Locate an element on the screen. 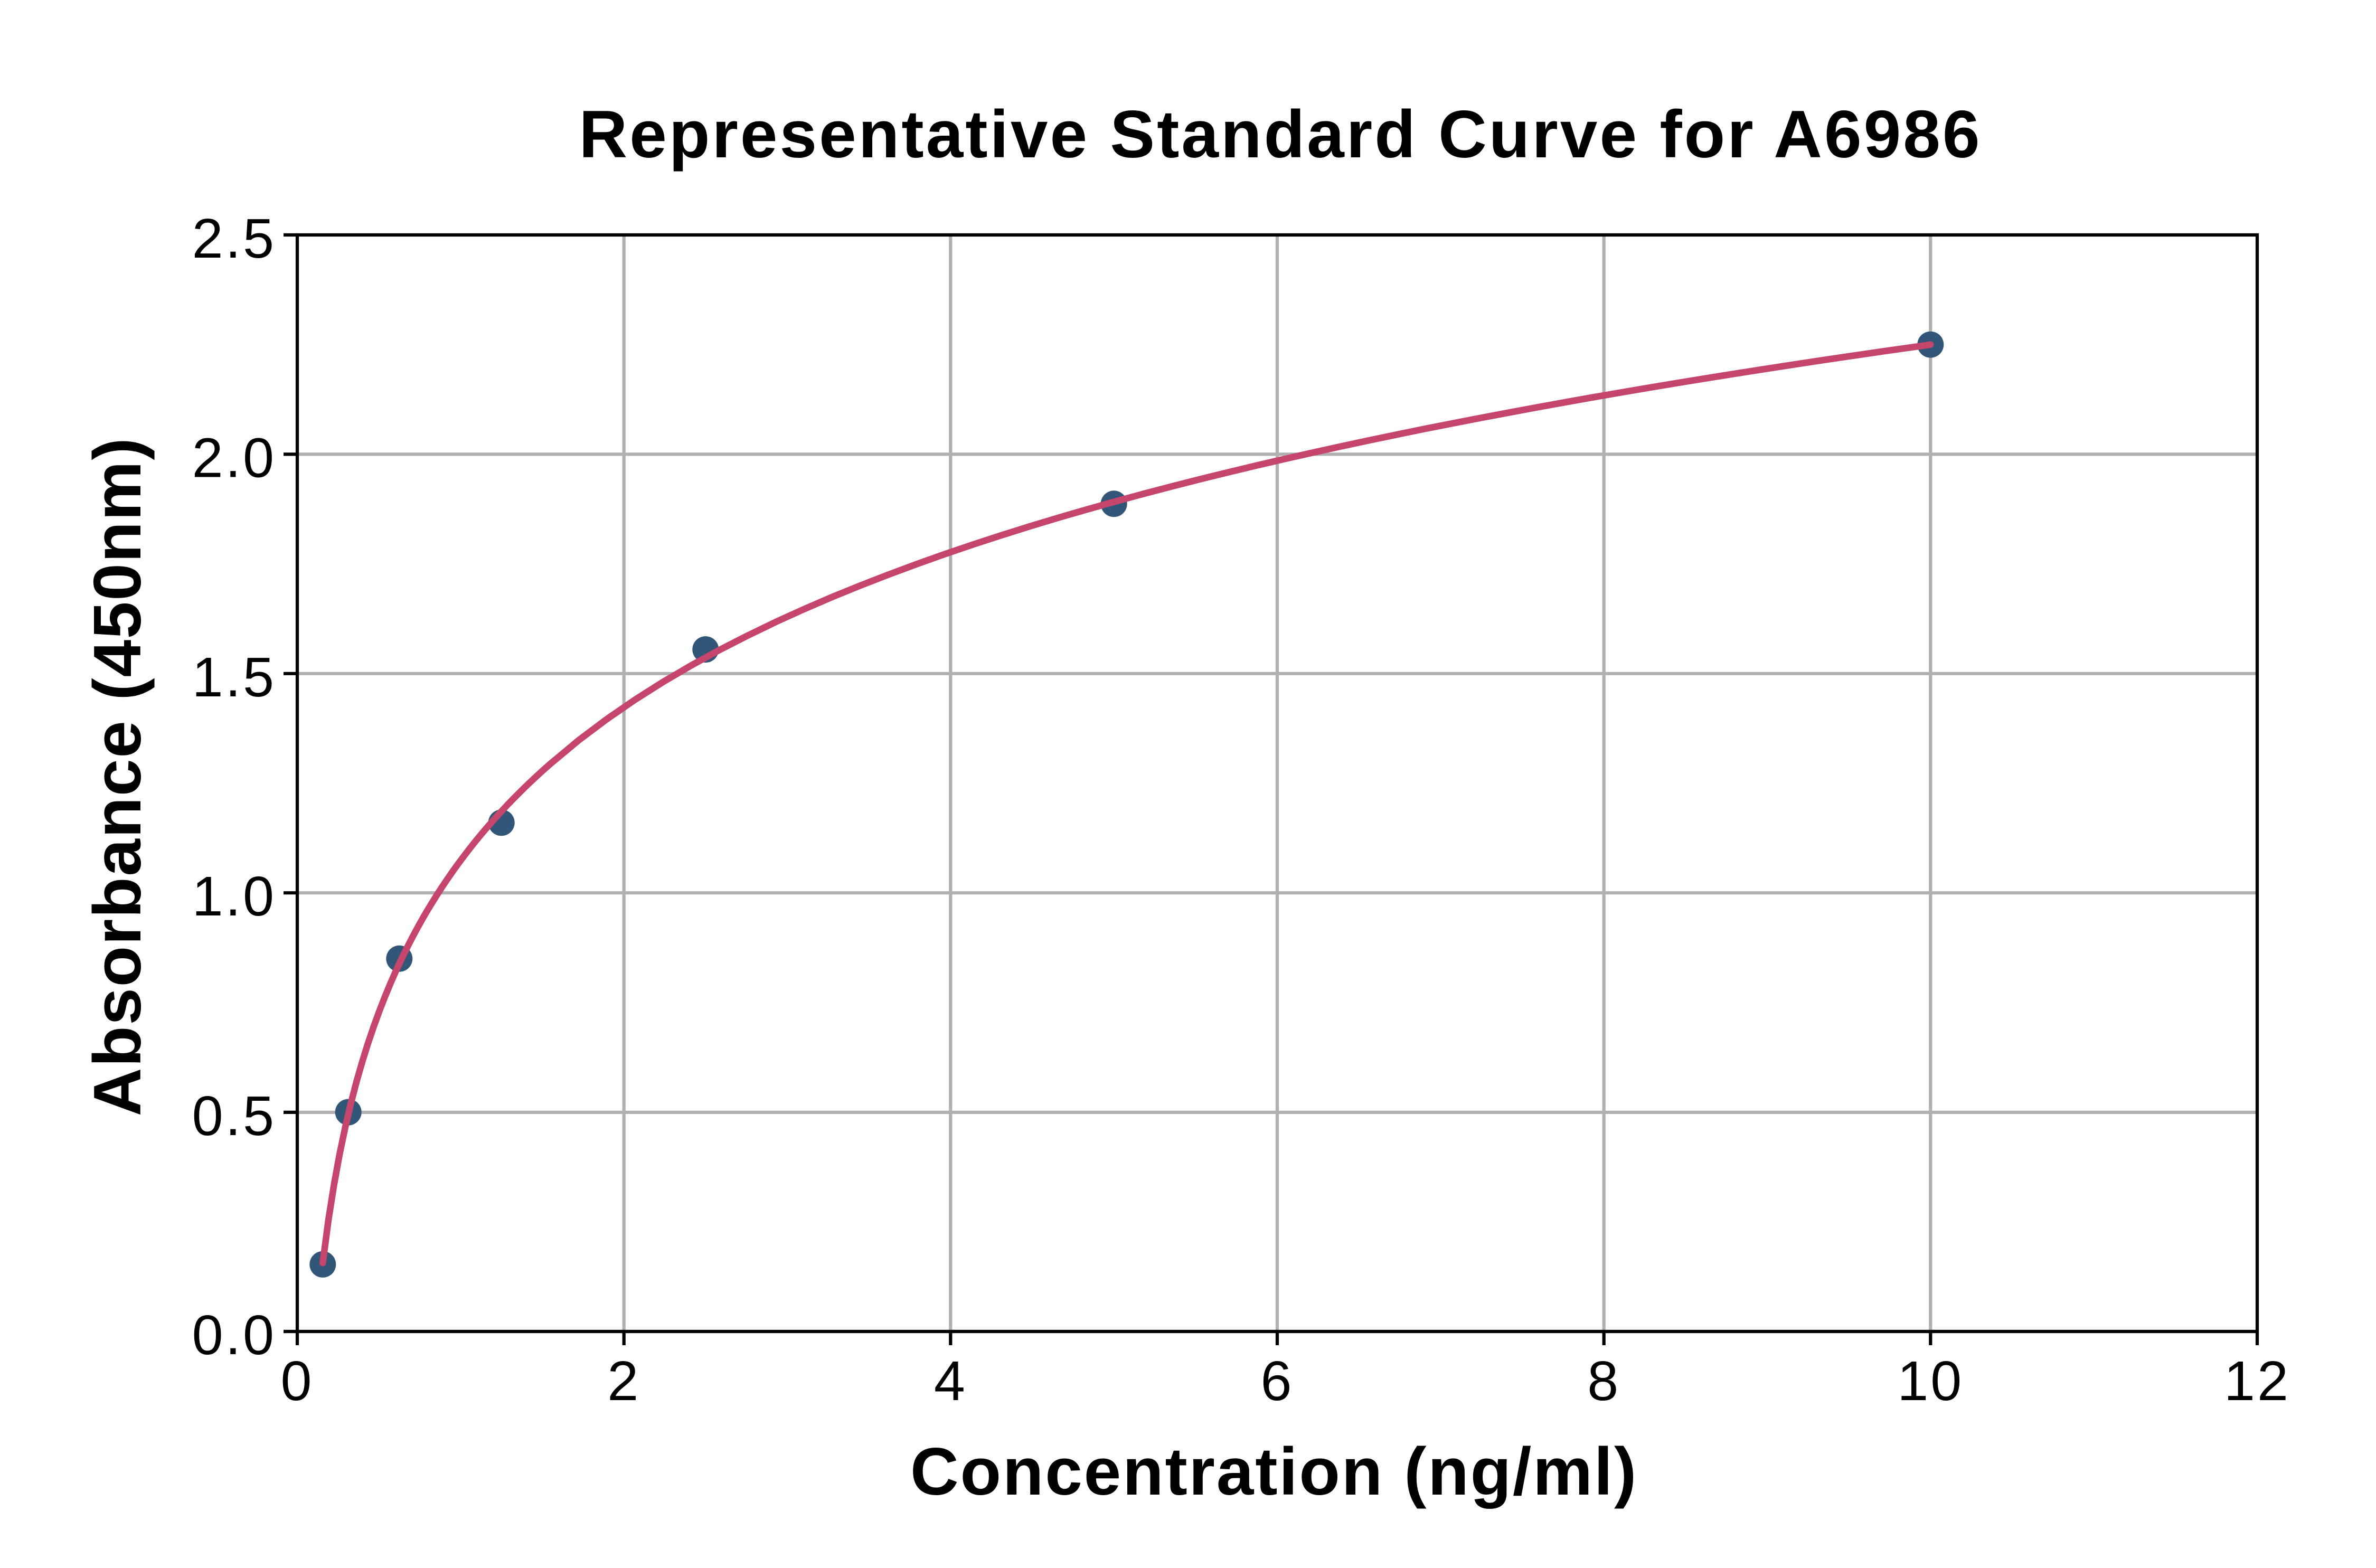 This screenshot has width=2376, height=1568. svg-text: 8 is located at coordinates (1604, 1381).